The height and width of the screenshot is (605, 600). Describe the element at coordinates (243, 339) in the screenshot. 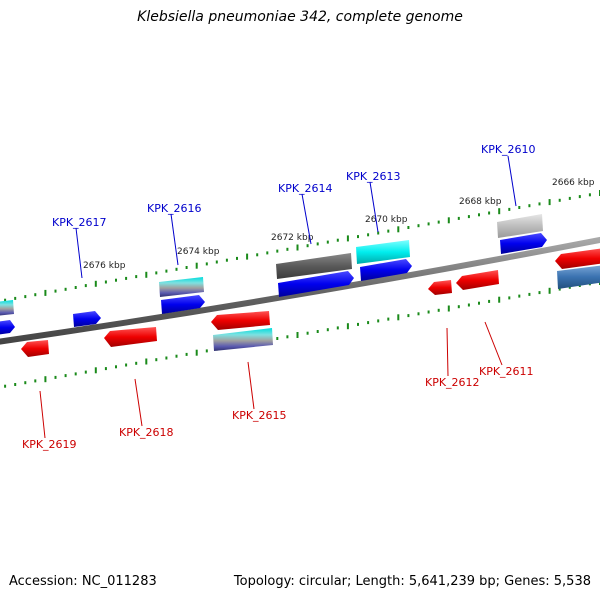

I see `gene-kpk-2615-homolog` at that location.